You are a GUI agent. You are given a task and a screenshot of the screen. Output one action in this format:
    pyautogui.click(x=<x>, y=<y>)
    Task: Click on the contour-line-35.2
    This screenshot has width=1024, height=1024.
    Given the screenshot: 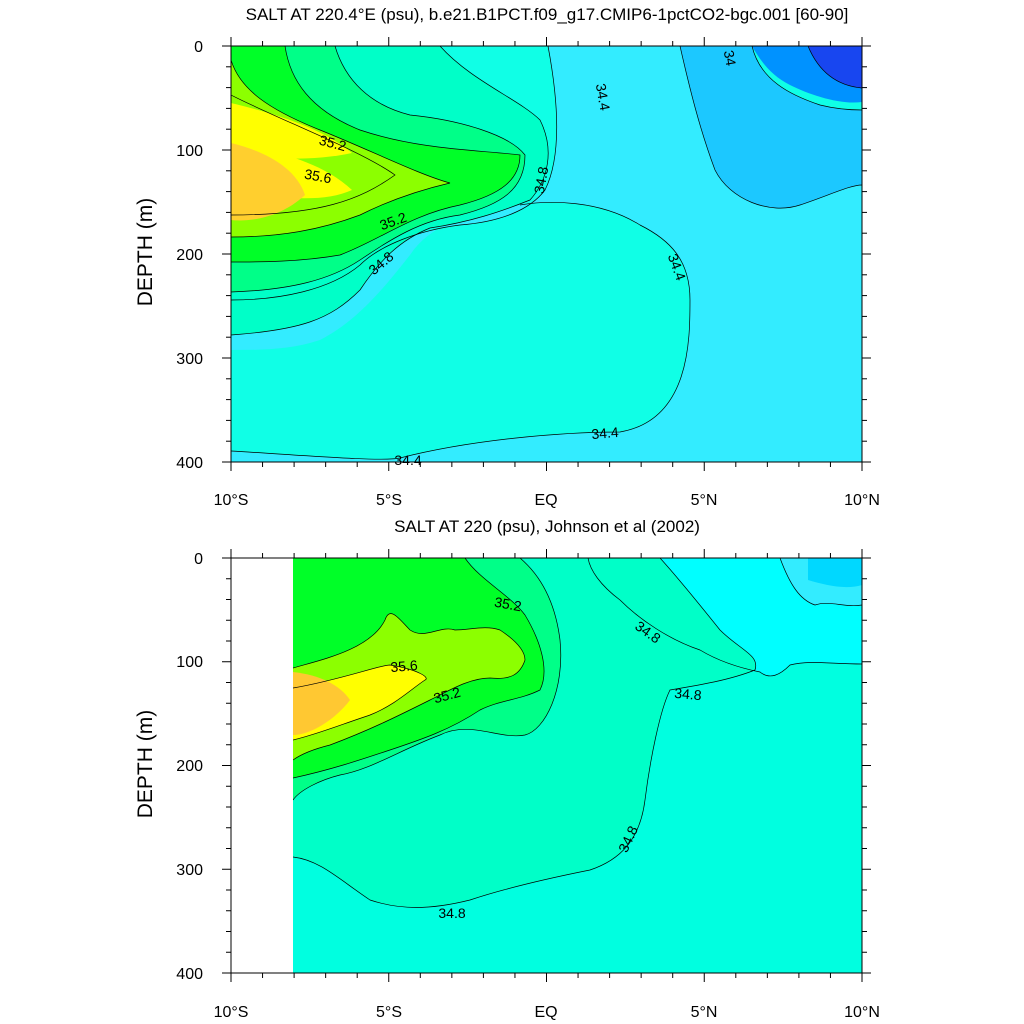 What is the action you would take?
    pyautogui.click(x=419, y=668)
    